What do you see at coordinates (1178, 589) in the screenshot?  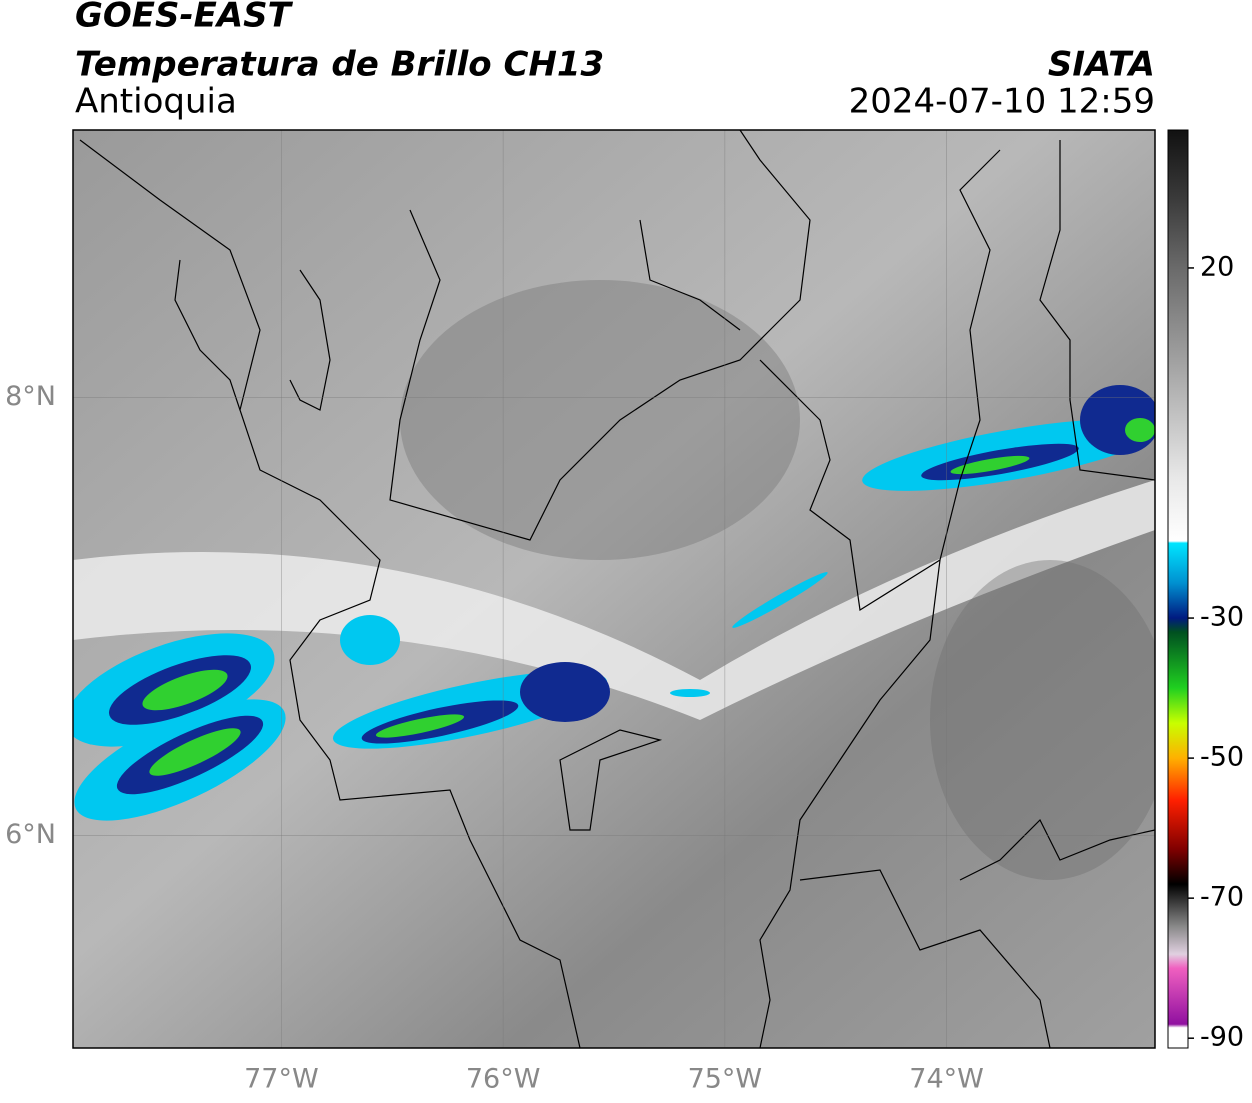 I see `colorbar` at bounding box center [1178, 589].